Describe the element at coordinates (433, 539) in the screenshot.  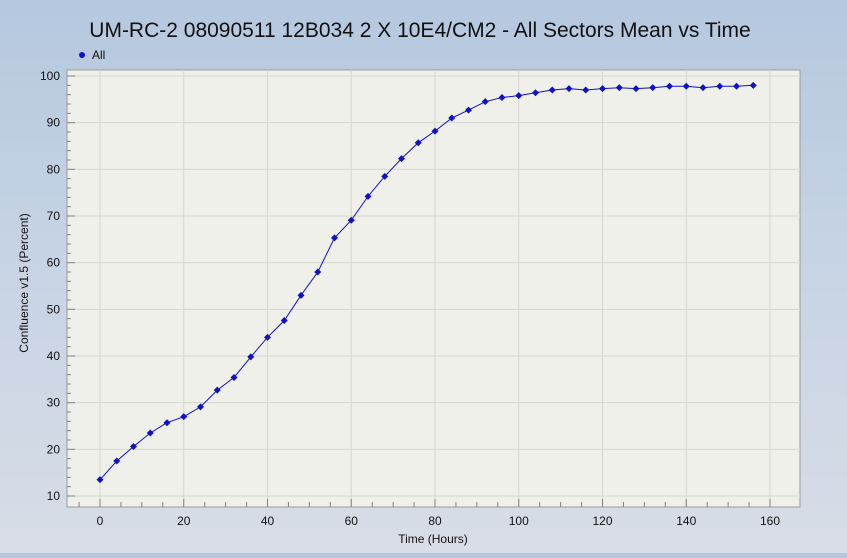
I see `x-axis-label: Time (Hours)` at that location.